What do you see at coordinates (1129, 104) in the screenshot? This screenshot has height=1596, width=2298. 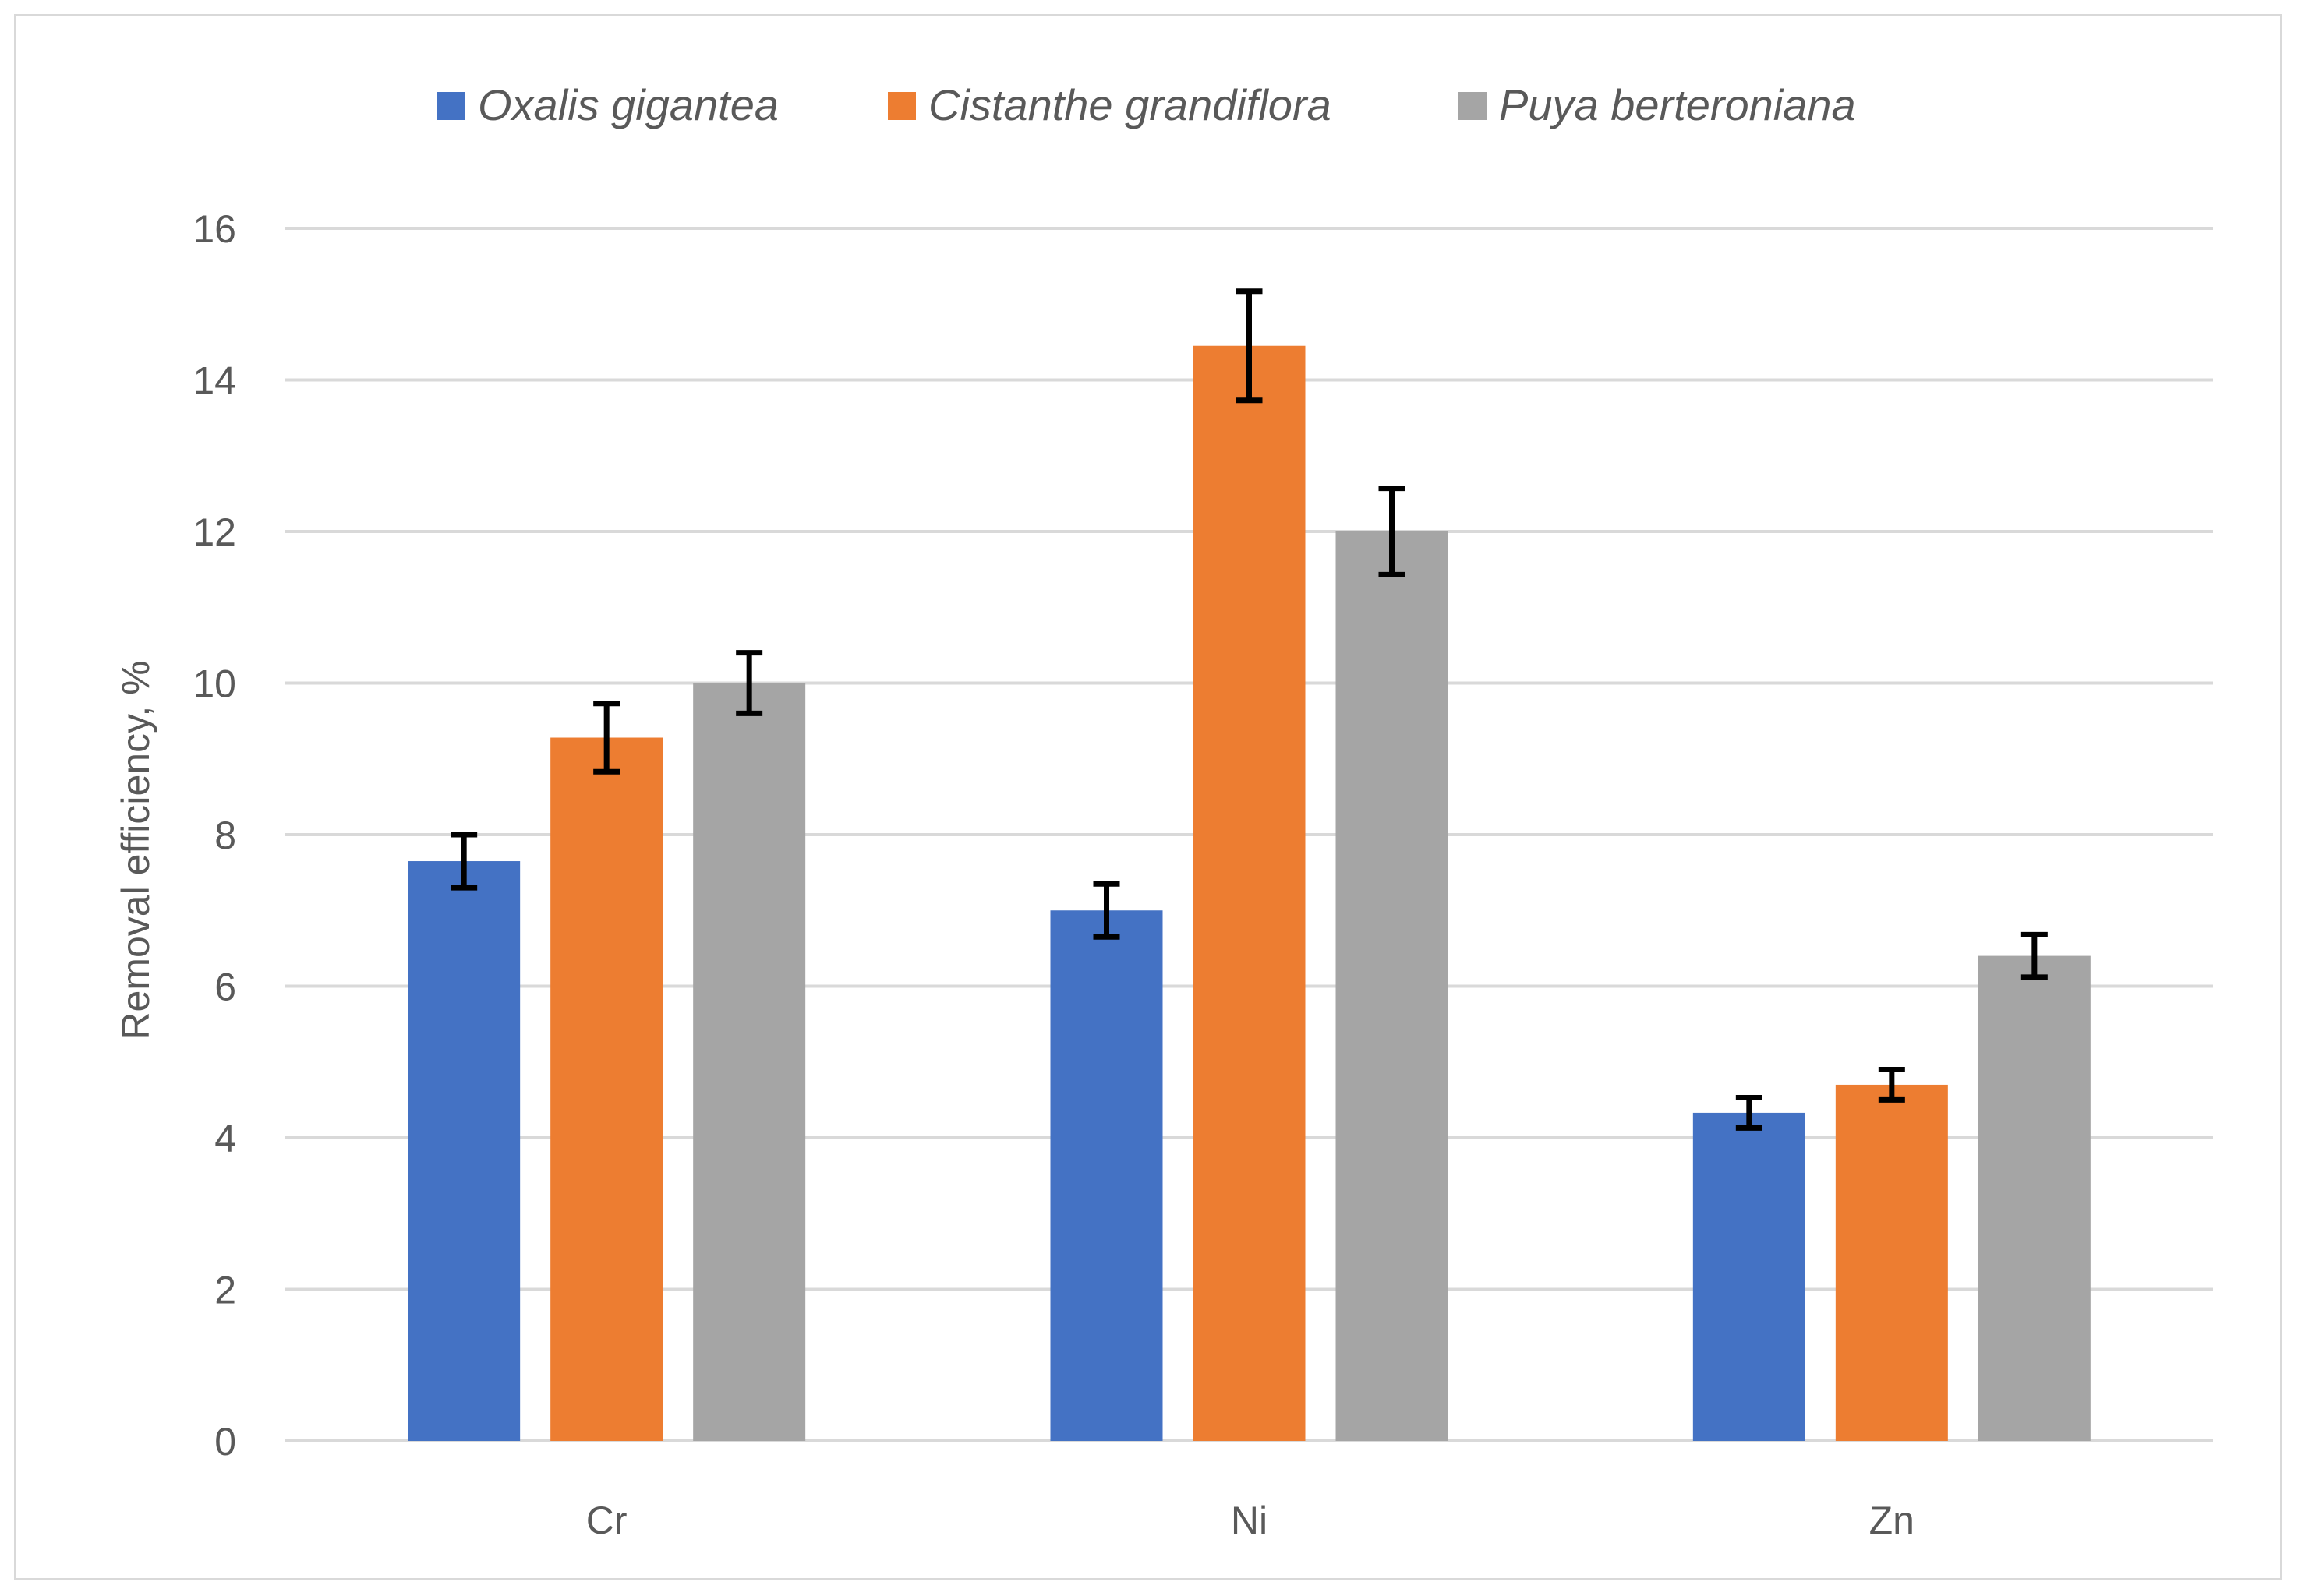 I see `legend-label: Cistanthe grandiflora` at bounding box center [1129, 104].